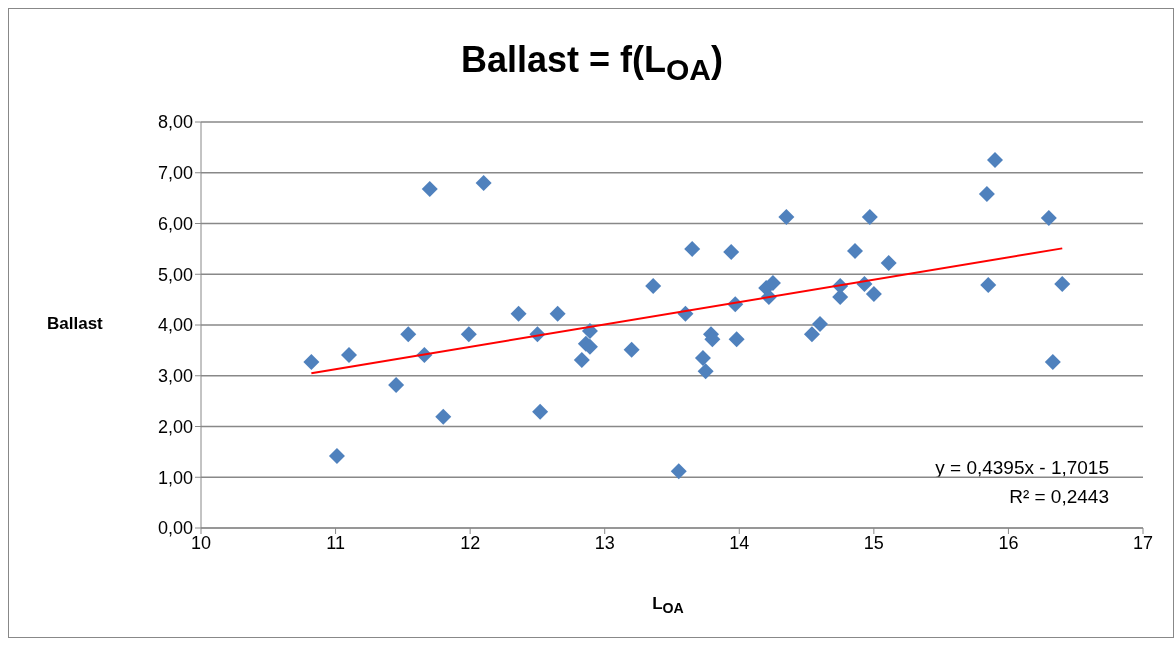 The height and width of the screenshot is (646, 1174). What do you see at coordinates (175, 325) in the screenshot?
I see `y-tick-label: 4,00` at bounding box center [175, 325].